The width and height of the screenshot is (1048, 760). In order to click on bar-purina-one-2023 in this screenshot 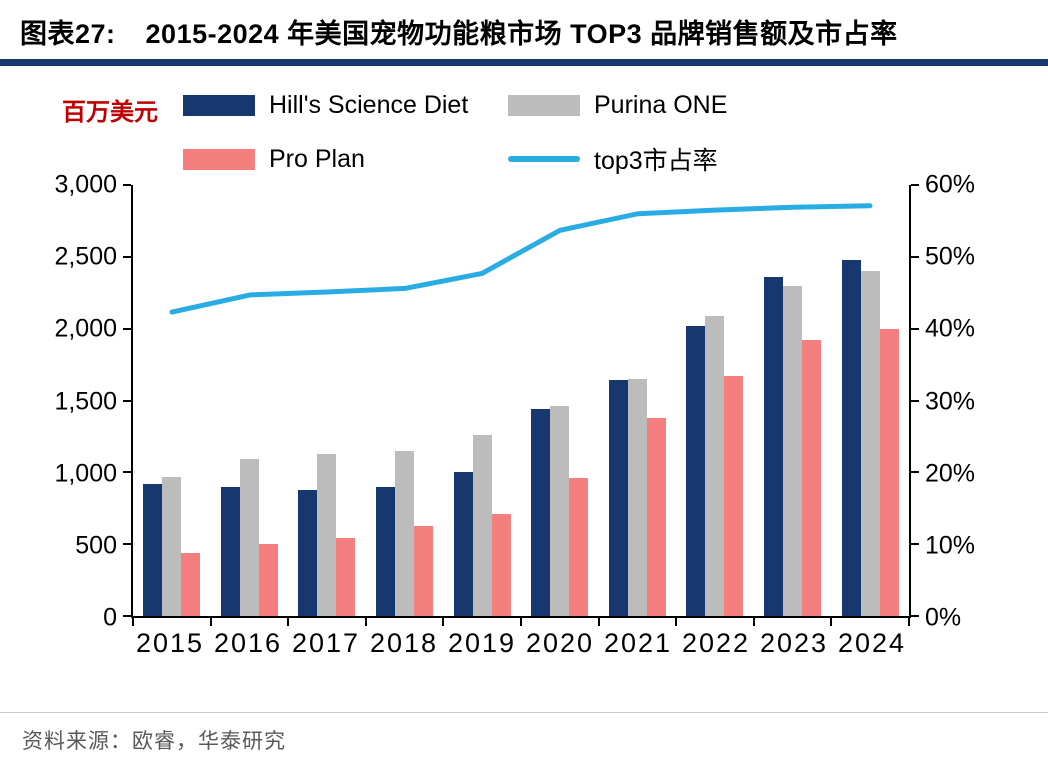, I will do `click(793, 450)`.